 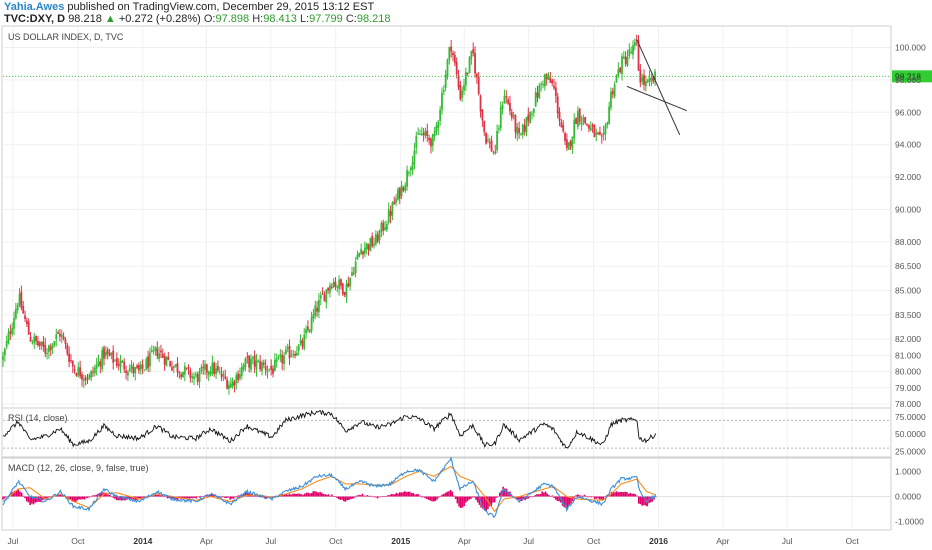 I want to click on author-link: Yahia.Awes, so click(x=34, y=7).